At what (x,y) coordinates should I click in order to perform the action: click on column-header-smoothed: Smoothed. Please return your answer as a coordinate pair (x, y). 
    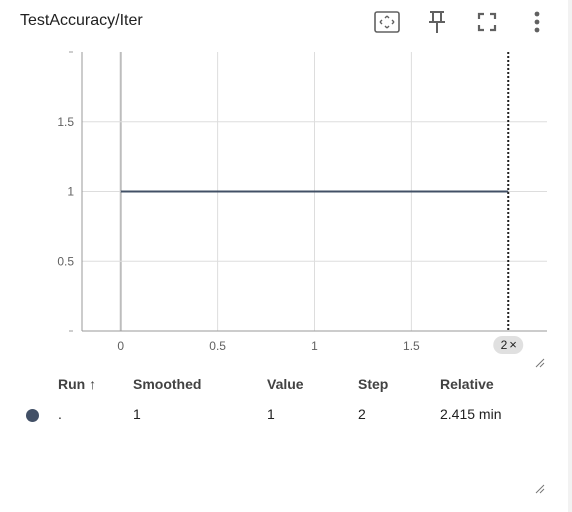
    Looking at the image, I should click on (167, 384).